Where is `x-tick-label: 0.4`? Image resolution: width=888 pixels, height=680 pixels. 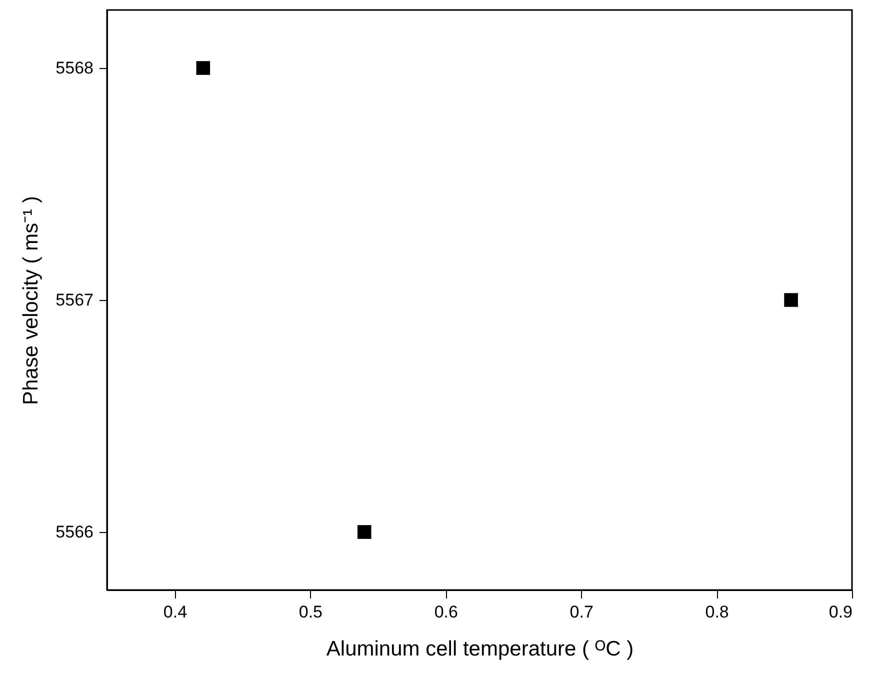 x-tick-label: 0.4 is located at coordinates (175, 612).